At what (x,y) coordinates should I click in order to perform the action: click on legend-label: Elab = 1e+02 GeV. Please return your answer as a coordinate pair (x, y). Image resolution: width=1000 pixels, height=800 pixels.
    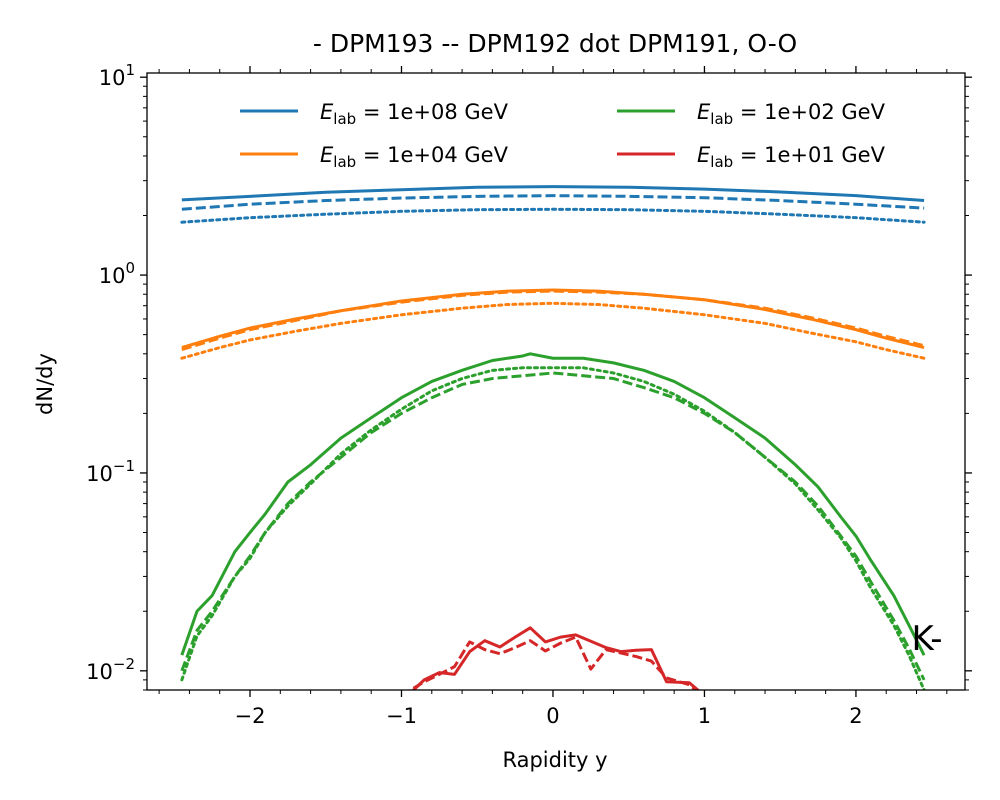
    Looking at the image, I should click on (791, 114).